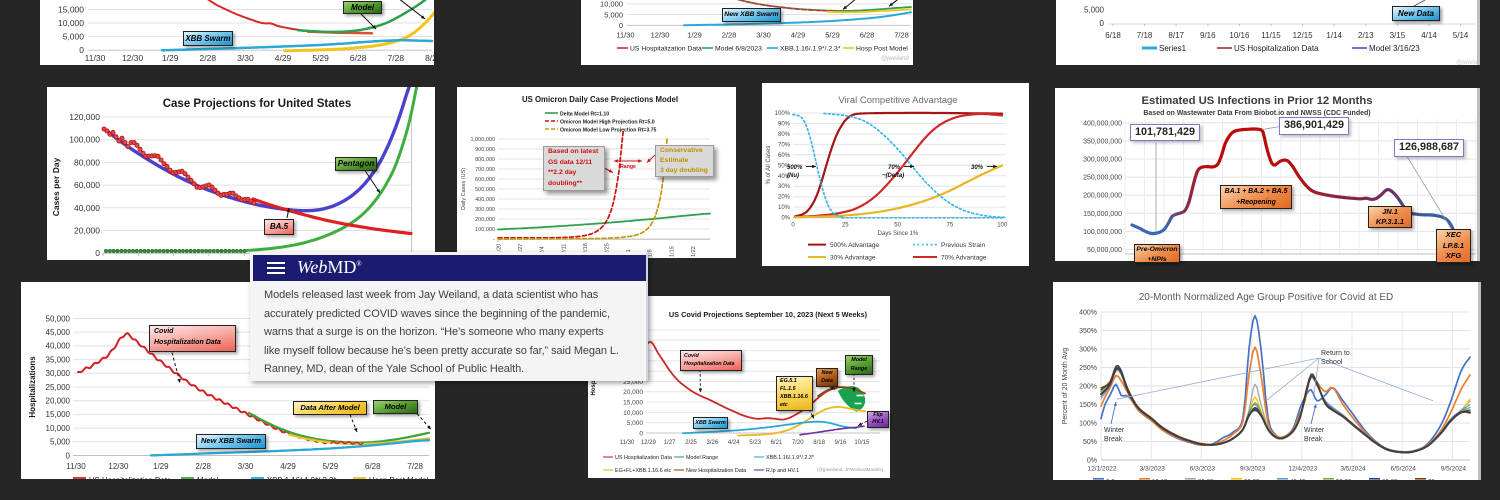  Describe the element at coordinates (301, 477) in the screenshot. I see `svg-text: XBB.1.16/.1.9*/.2.3*` at that location.